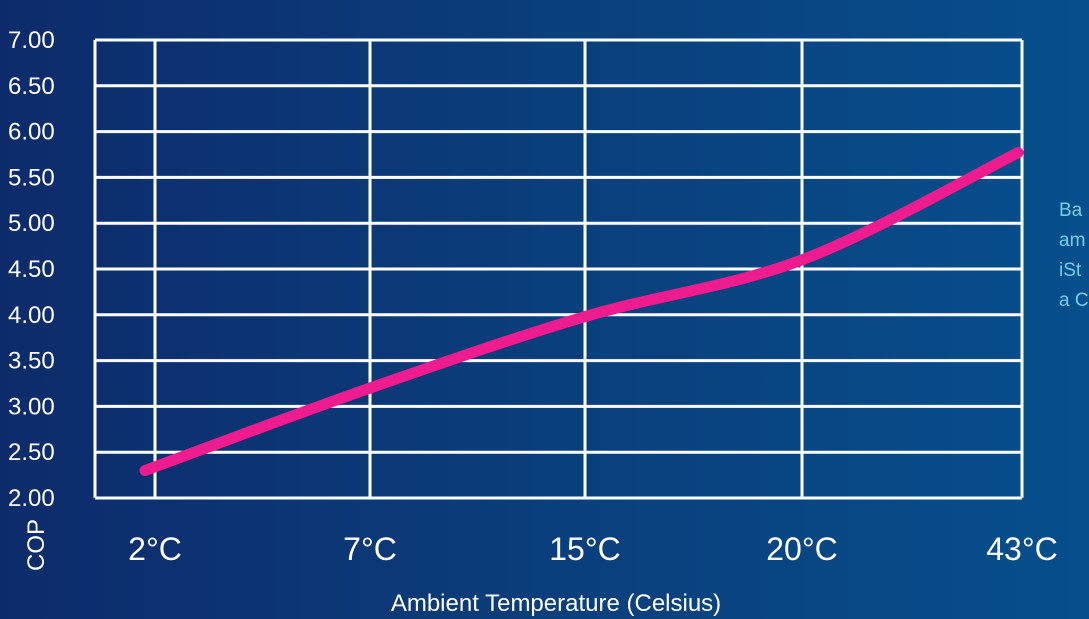 This screenshot has height=619, width=1089. I want to click on x-tick-label: 2°C, so click(155, 549).